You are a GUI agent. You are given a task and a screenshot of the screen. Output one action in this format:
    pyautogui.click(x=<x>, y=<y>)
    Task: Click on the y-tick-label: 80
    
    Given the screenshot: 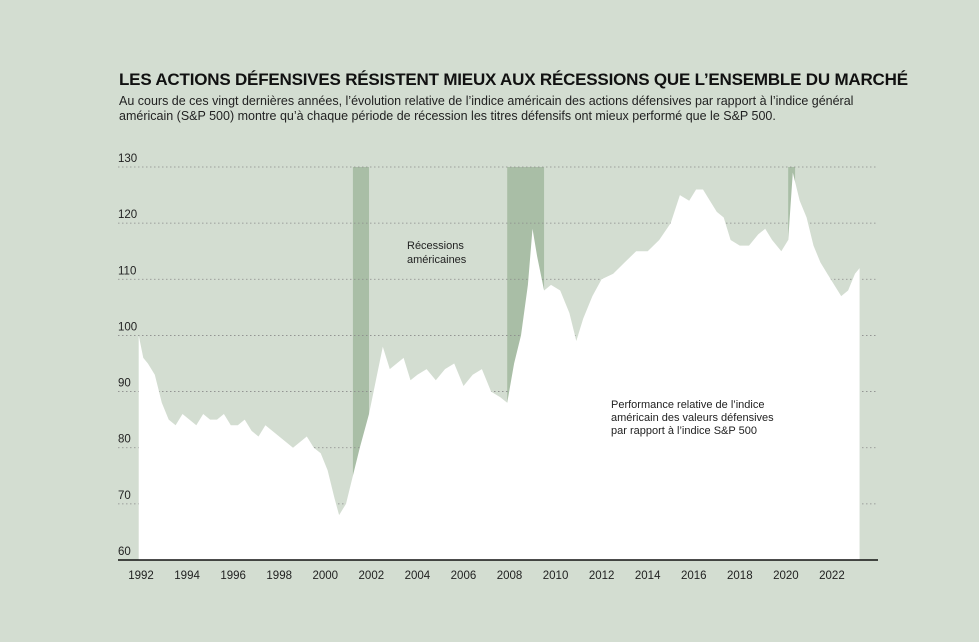 What is the action you would take?
    pyautogui.click(x=124, y=440)
    